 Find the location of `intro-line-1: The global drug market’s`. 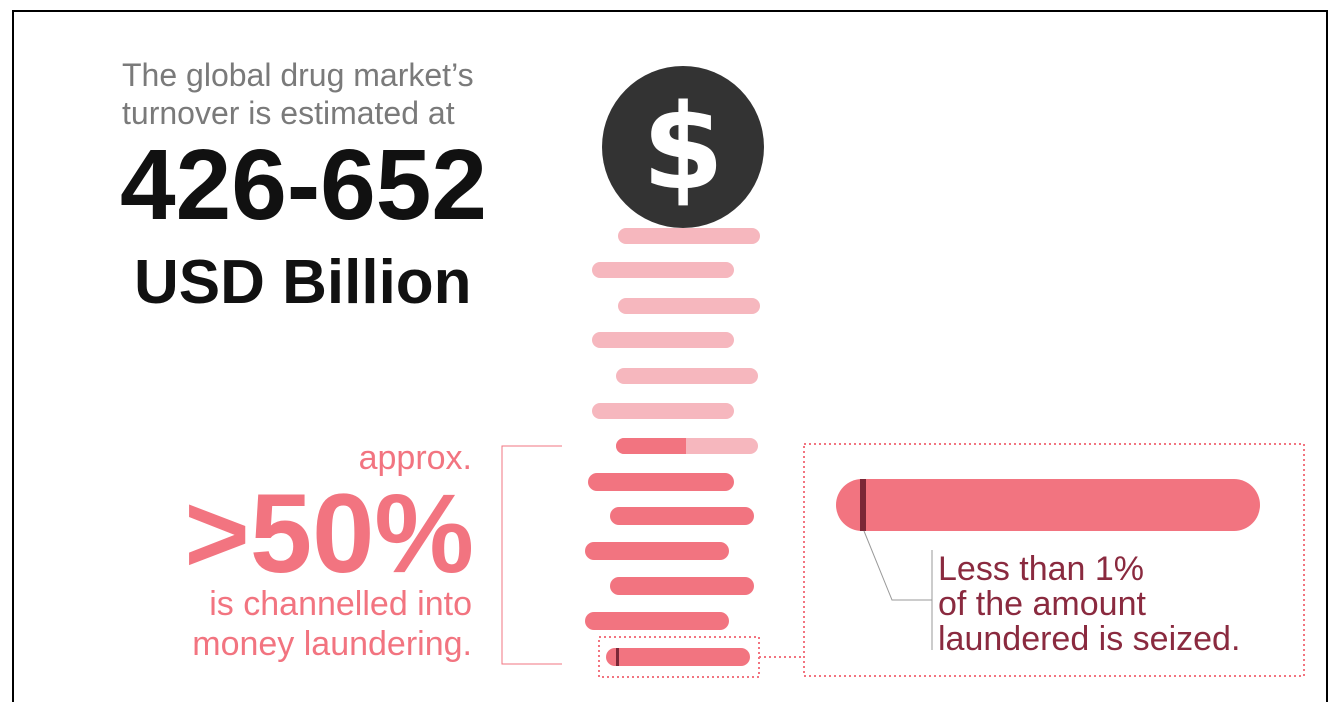

intro-line-1: The global drug market’s is located at coordinates (298, 75).